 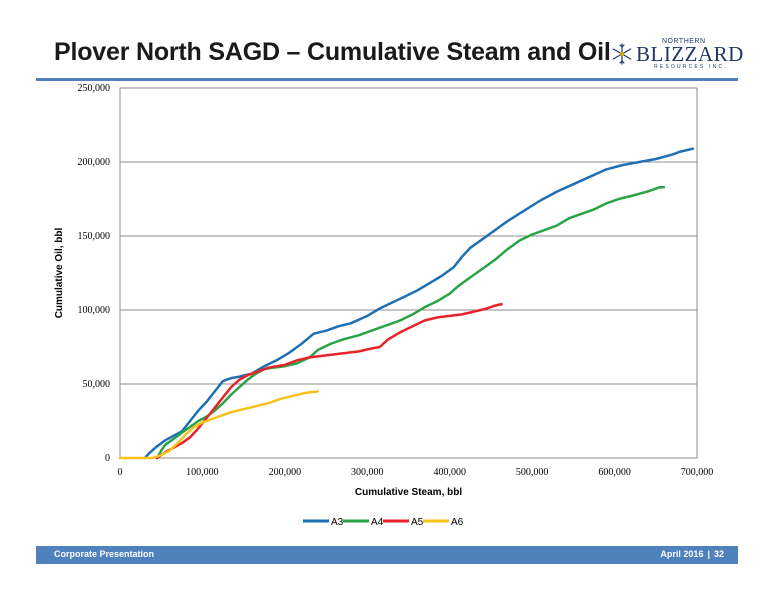 I want to click on x-tick-label: 100,000, so click(x=202, y=472).